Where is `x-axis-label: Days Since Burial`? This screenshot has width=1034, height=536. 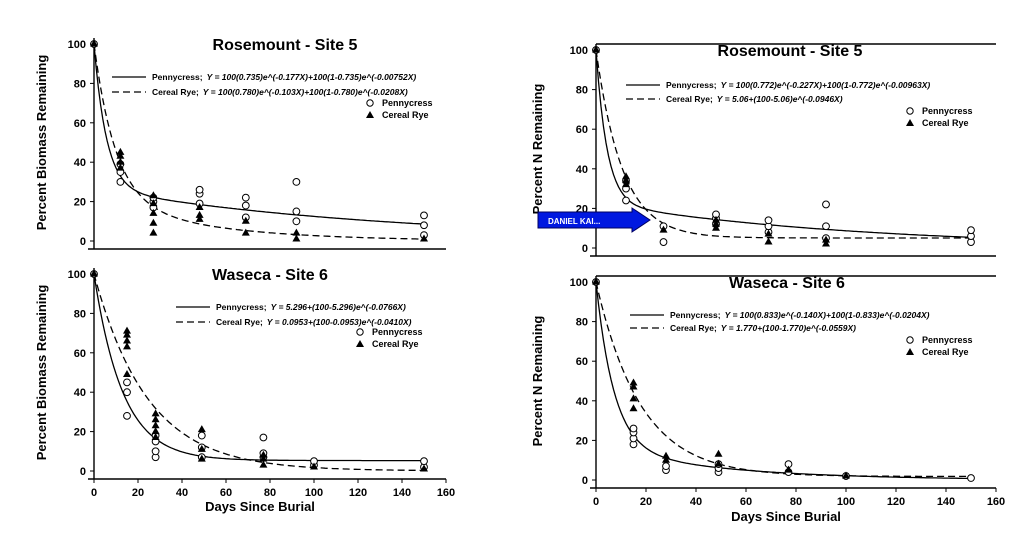
x-axis-label: Days Since Burial is located at coordinates (260, 506).